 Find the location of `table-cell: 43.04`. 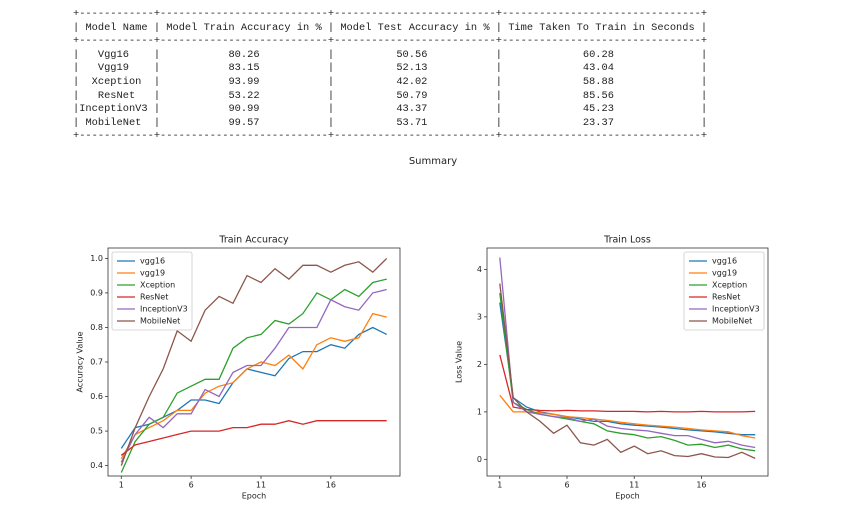

table-cell: 43.04 is located at coordinates (598, 68).